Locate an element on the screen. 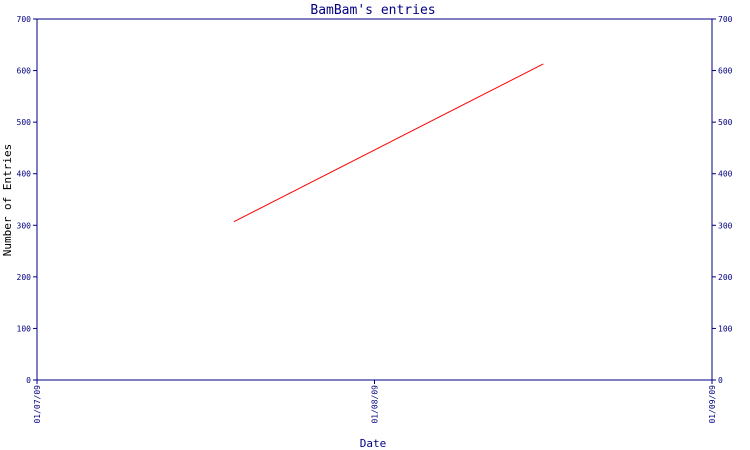 The height and width of the screenshot is (450, 750). y-tick-label-left: 0 is located at coordinates (28, 380).